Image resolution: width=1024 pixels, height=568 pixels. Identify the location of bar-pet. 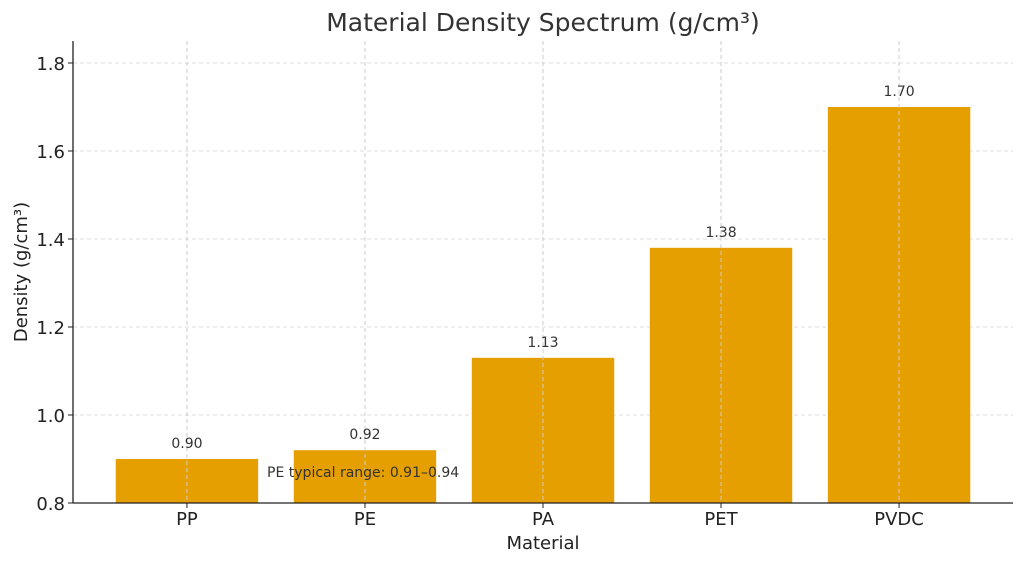
(721, 375).